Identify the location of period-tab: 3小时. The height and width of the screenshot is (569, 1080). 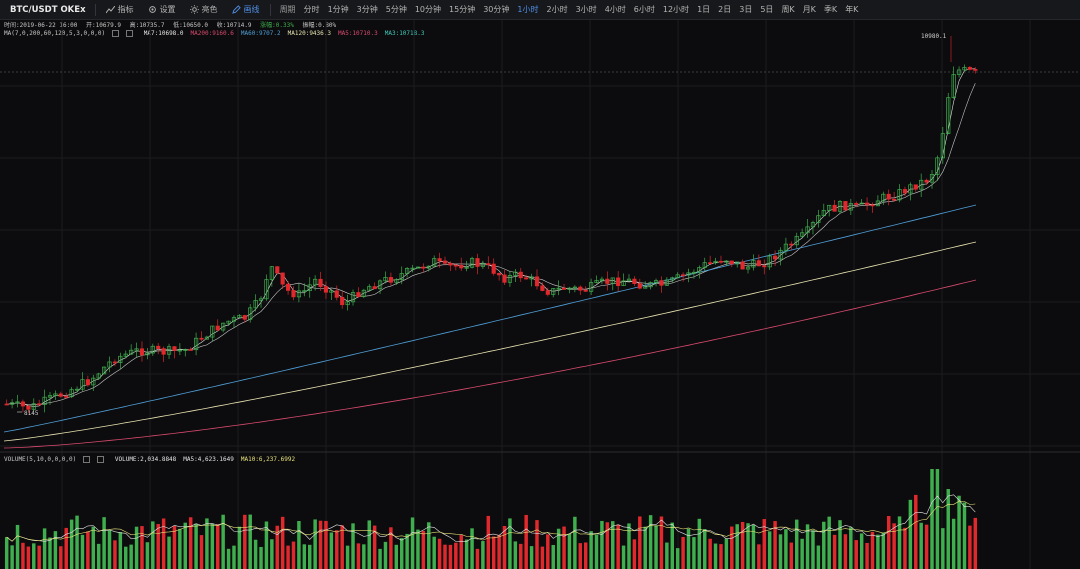
(586, 9).